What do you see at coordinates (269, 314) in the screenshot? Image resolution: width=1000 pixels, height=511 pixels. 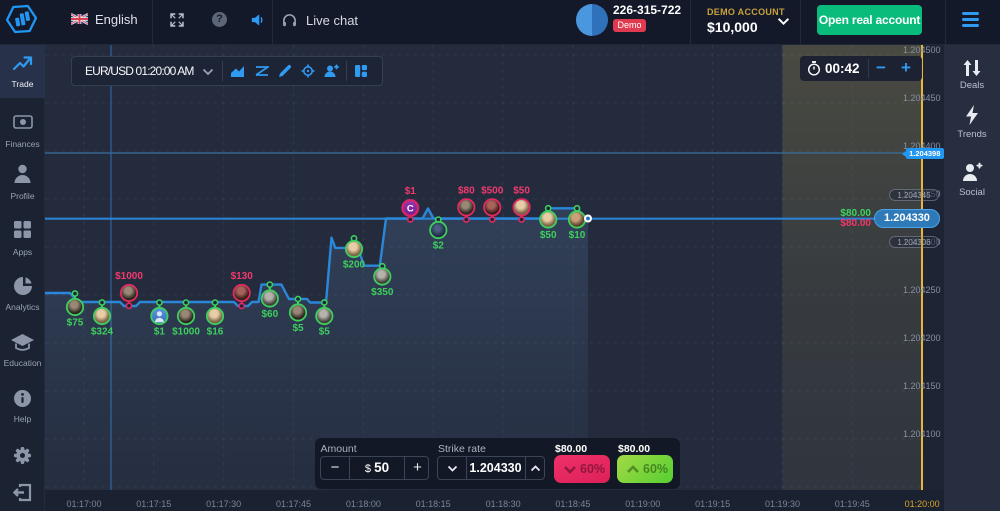 I see `svg-text: $60` at bounding box center [269, 314].